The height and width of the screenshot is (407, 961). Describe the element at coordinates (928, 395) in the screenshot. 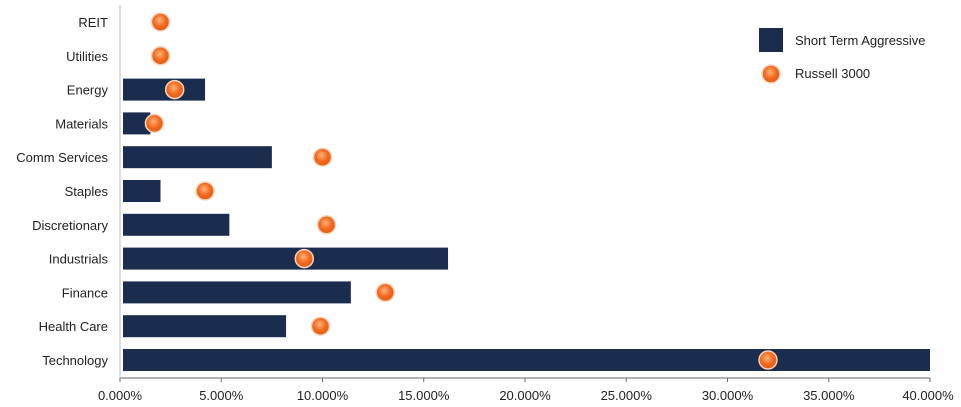

I see `x-tick-label: 40.000%` at that location.